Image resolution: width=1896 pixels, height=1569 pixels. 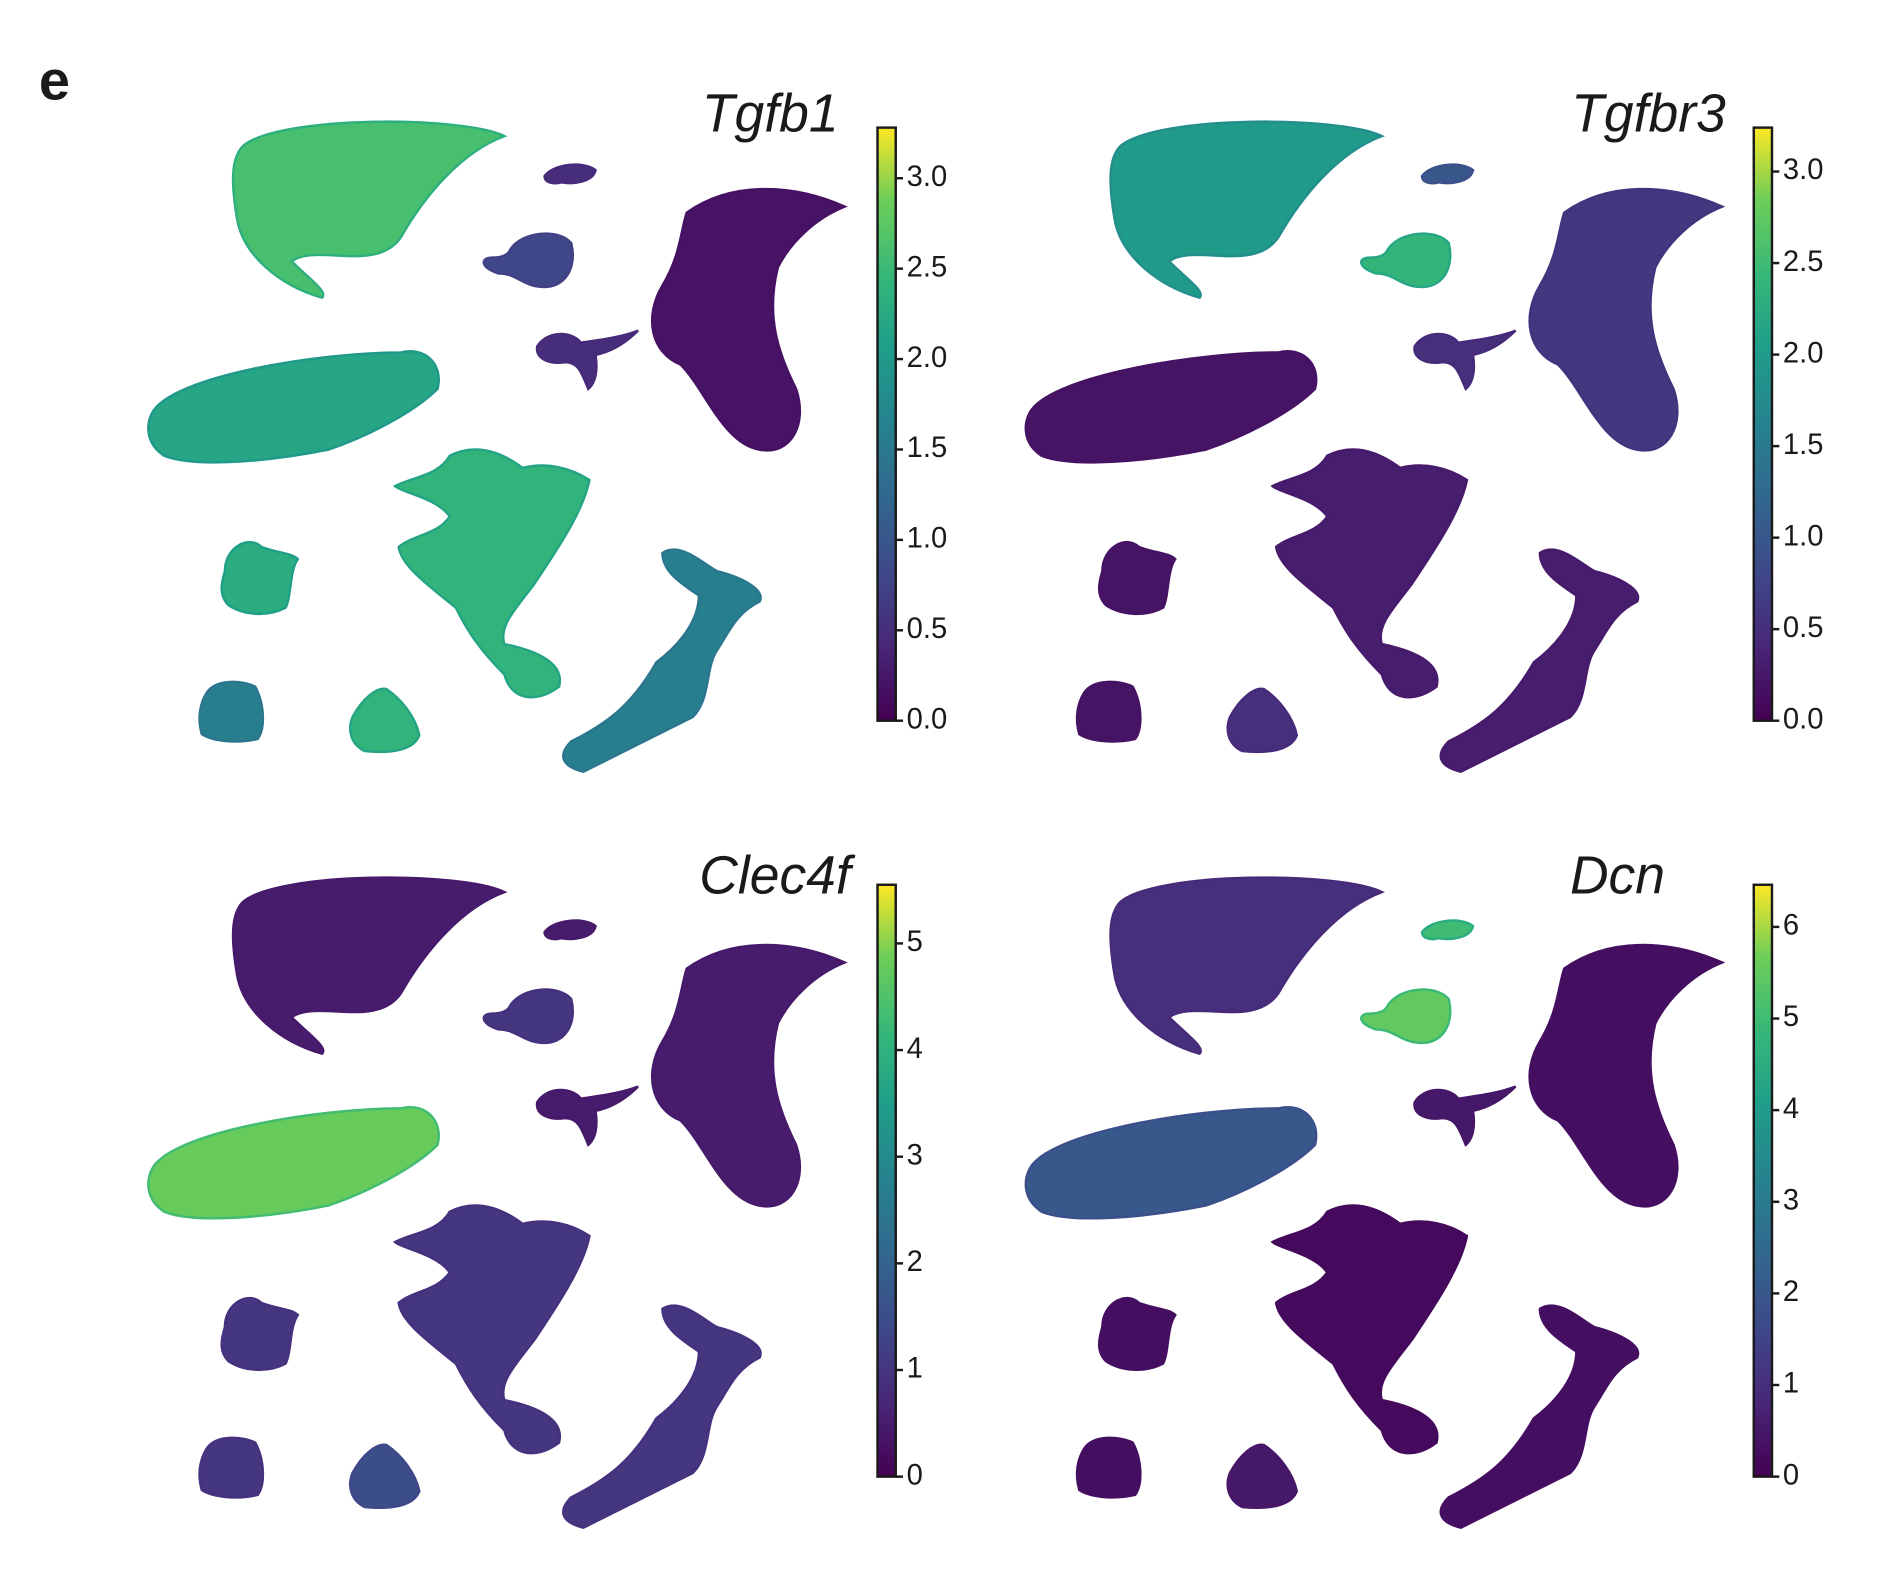 I want to click on colorbar-tick-label: 6, so click(x=1791, y=926).